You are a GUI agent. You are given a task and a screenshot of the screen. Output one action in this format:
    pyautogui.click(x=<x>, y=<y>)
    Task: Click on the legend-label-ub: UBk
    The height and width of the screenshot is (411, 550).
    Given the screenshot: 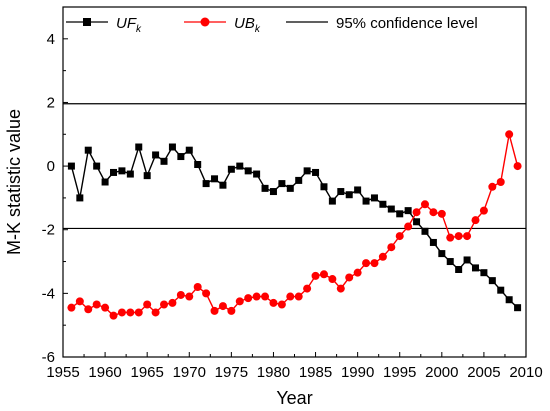 What is the action you would take?
    pyautogui.click(x=247, y=25)
    